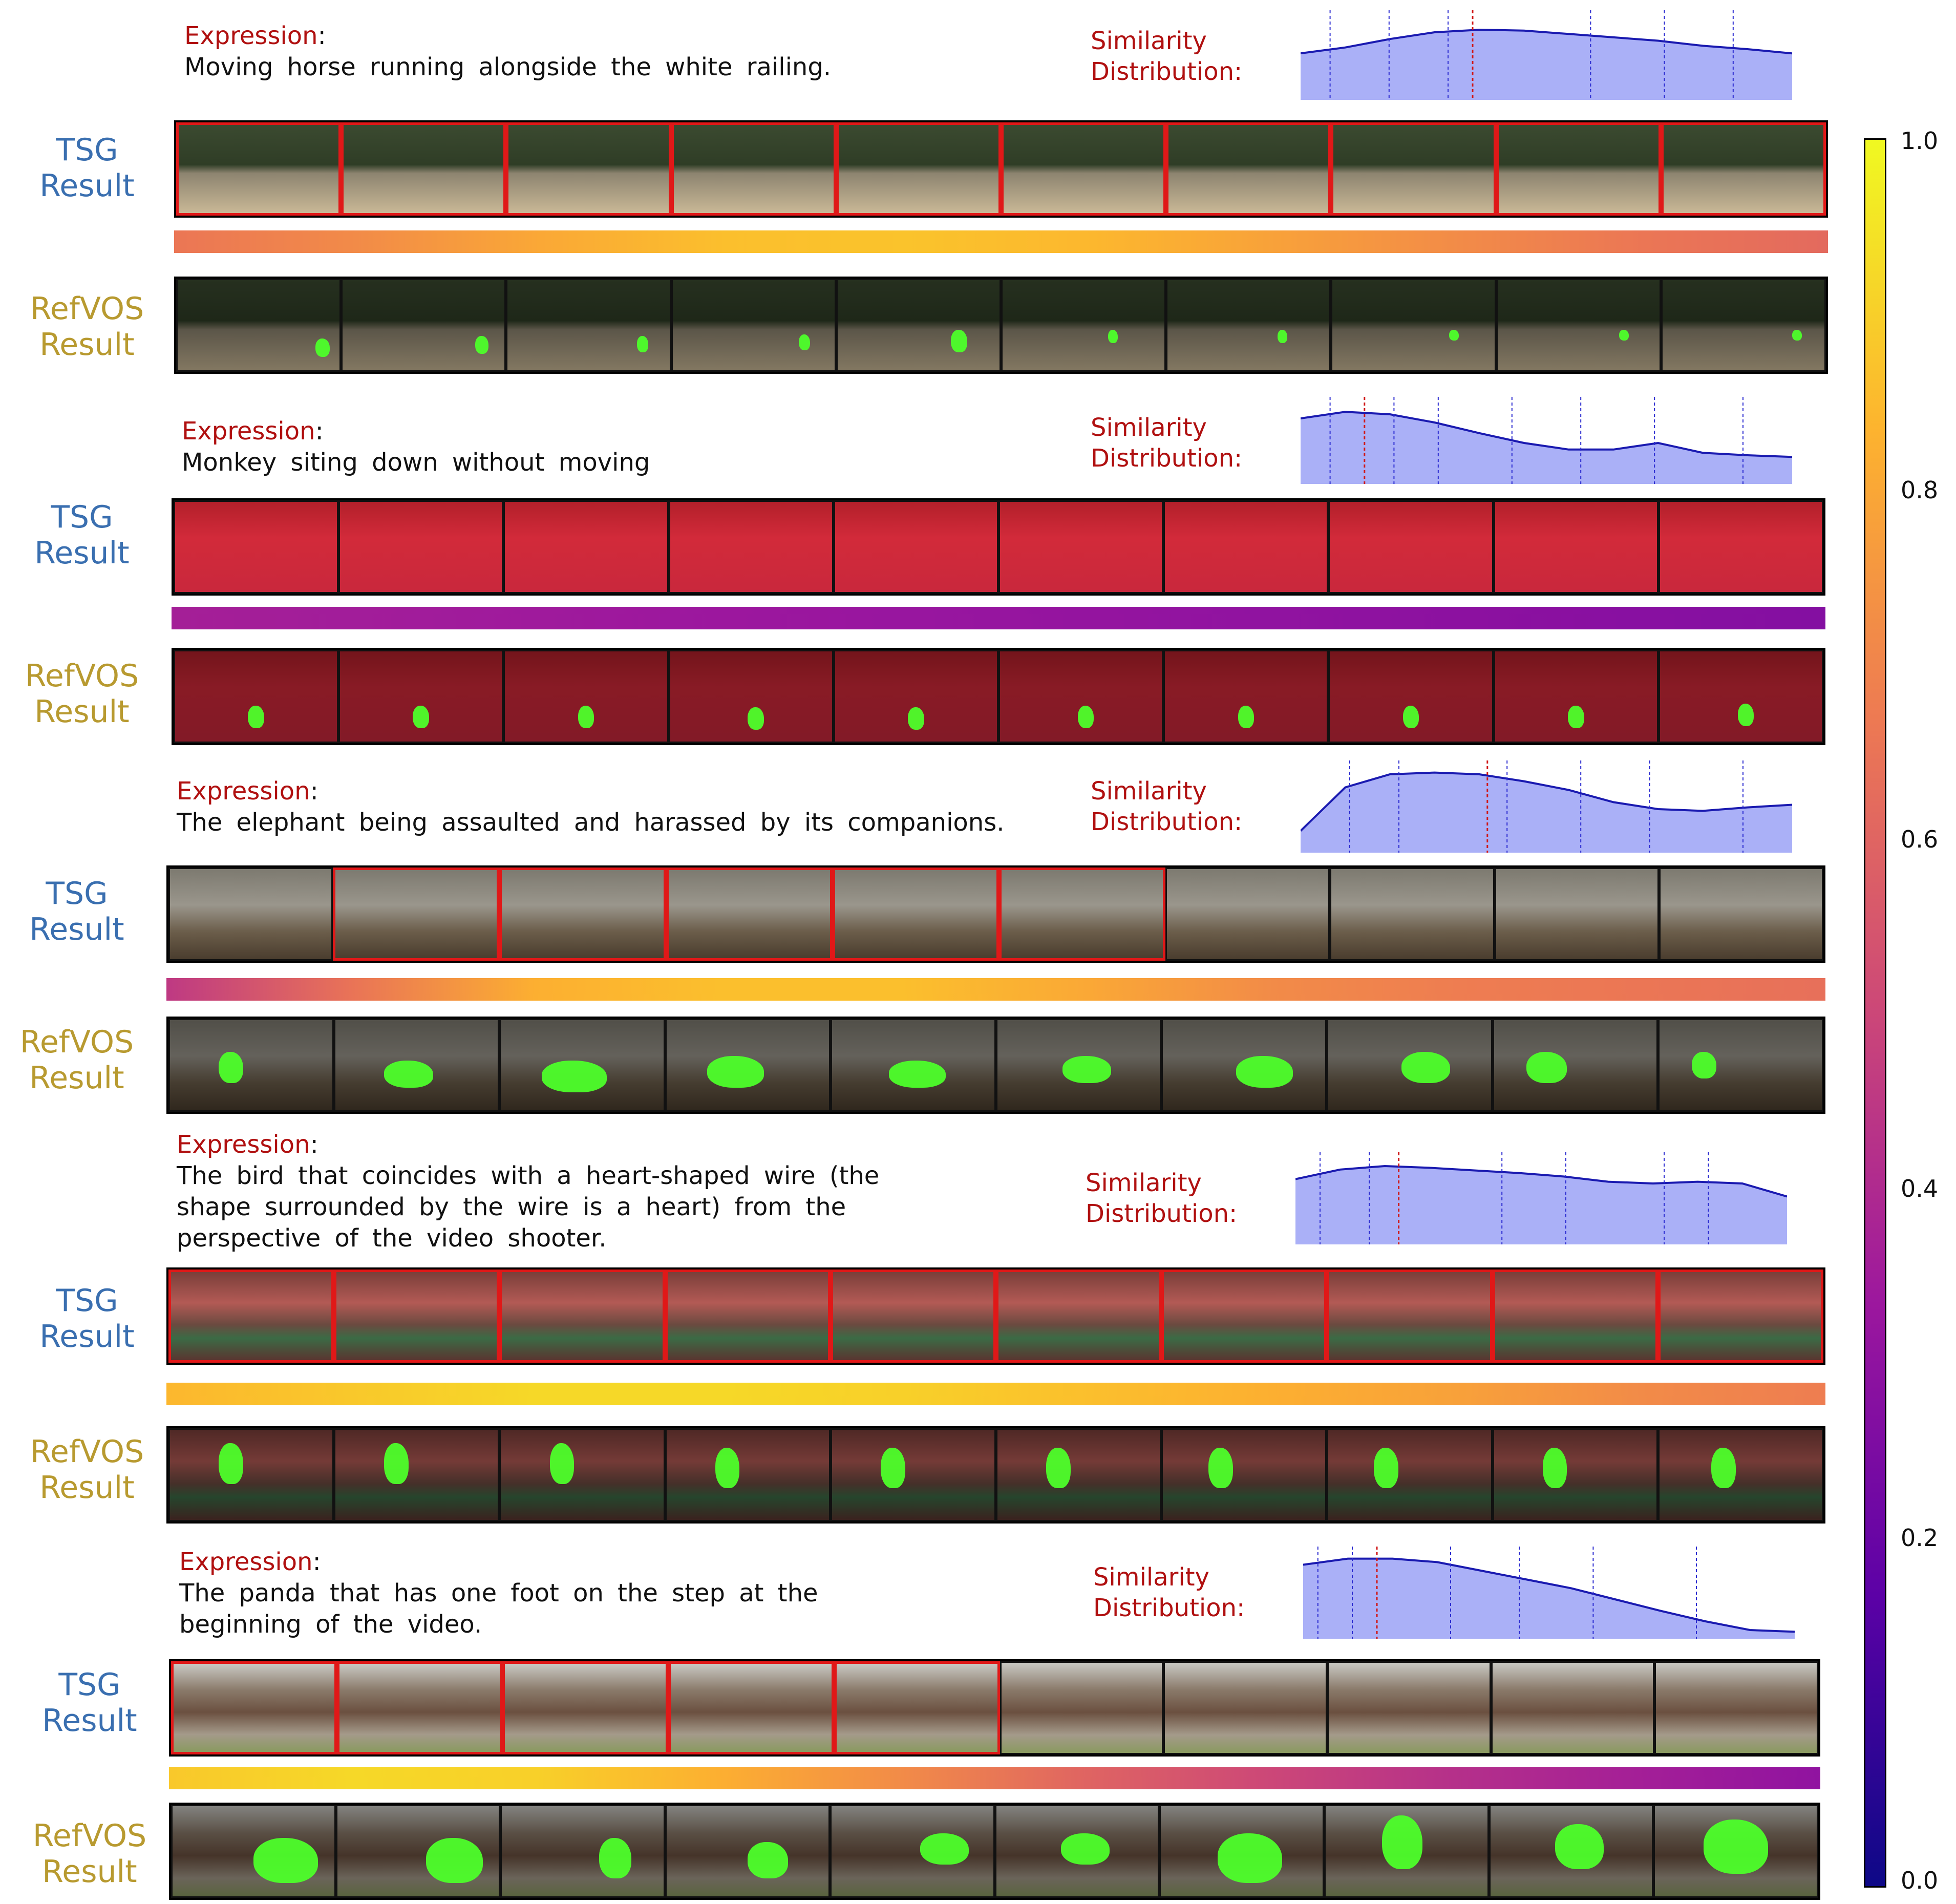 This screenshot has width=1956, height=1904. What do you see at coordinates (87, 1488) in the screenshot?
I see `refvos-result-label-line: Result` at bounding box center [87, 1488].